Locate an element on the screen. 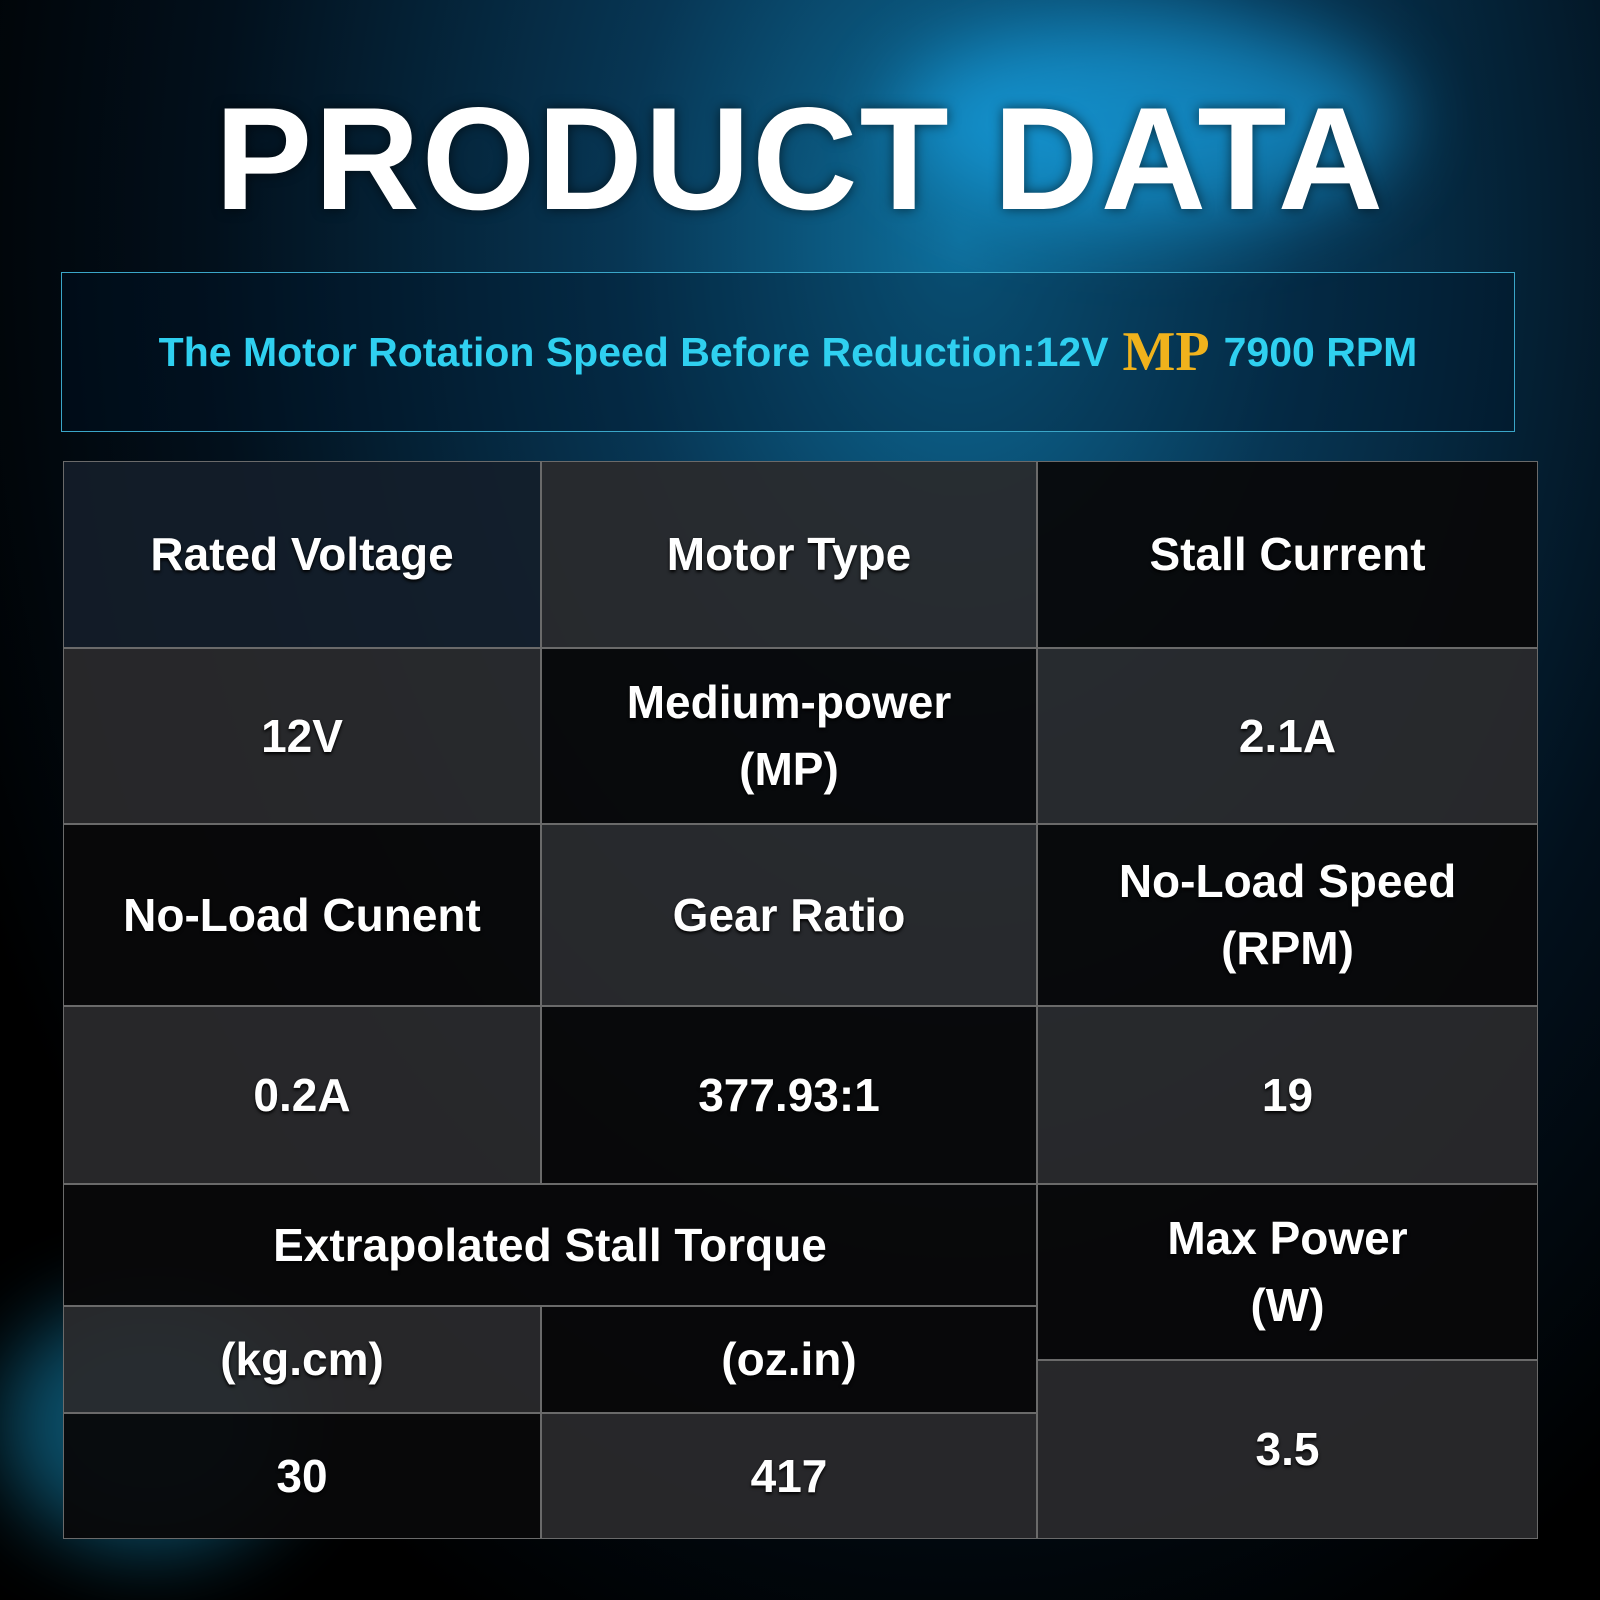 The height and width of the screenshot is (1600, 1600). table-cell: 30 is located at coordinates (302, 1476).